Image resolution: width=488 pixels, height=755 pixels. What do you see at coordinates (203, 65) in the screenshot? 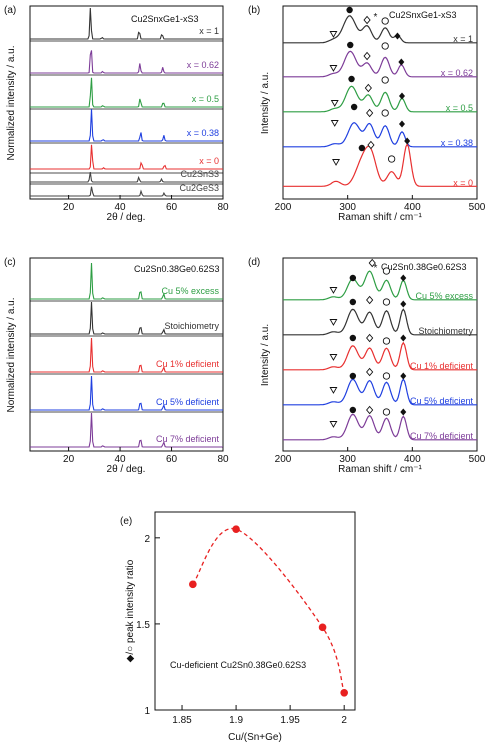
I see `series-label: x = 0.62` at bounding box center [203, 65].